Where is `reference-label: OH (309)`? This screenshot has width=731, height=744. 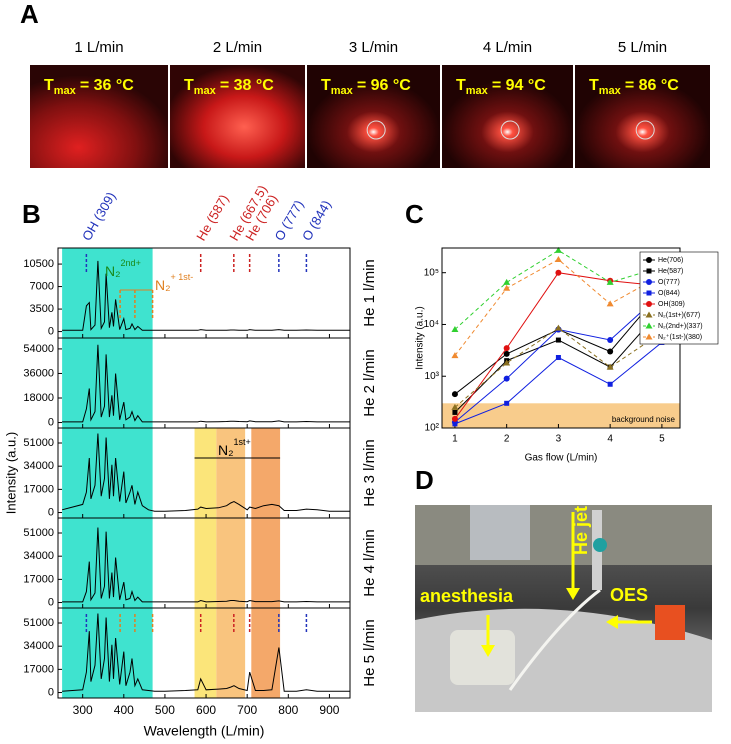
reference-label: OH (309) is located at coordinates (99, 216).